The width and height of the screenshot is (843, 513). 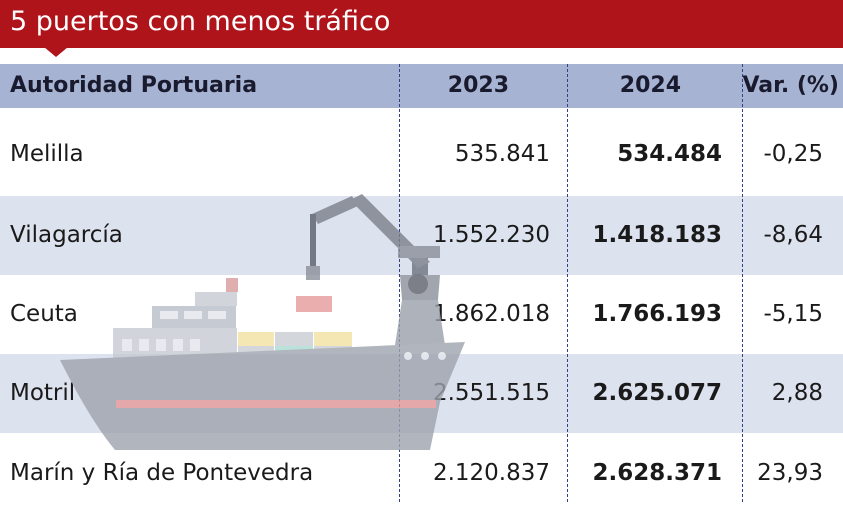 I want to click on value-2024: 2.625.077, so click(x=657, y=393).